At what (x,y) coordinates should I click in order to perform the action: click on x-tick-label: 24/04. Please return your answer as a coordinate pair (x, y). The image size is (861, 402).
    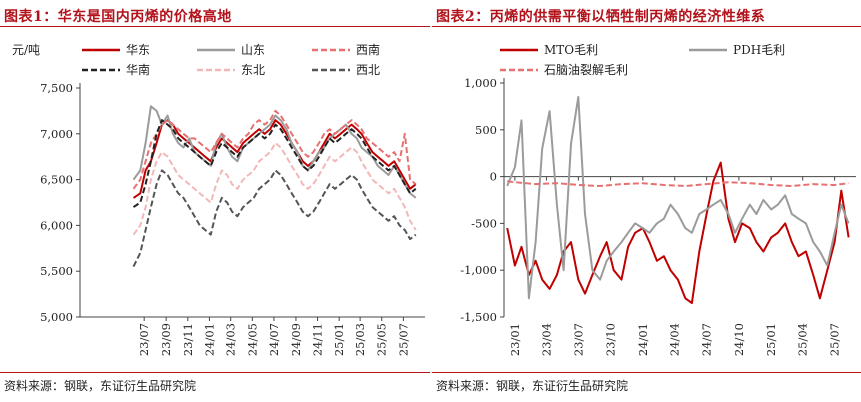
    Looking at the image, I should click on (675, 339).